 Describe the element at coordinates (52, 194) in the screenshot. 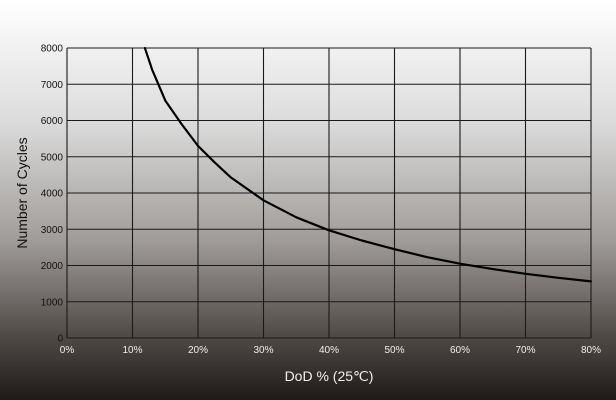

I see `y-tick-label: 4000` at that location.